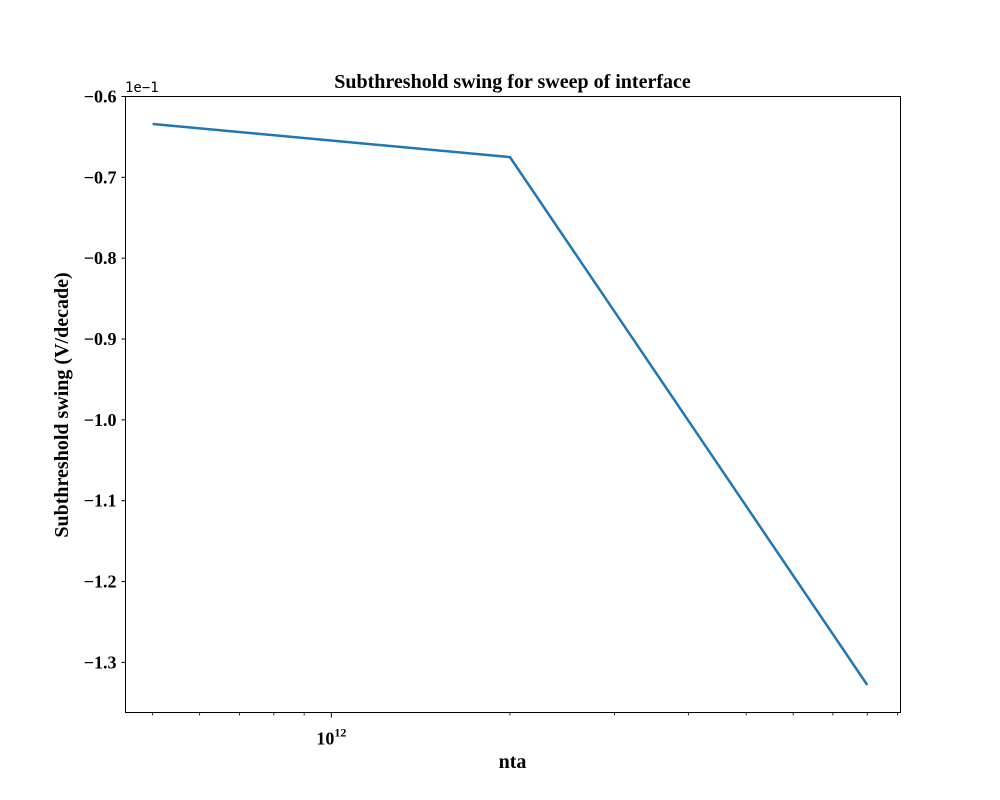  I want to click on x-tick-label-exponent: 12, so click(340, 733).